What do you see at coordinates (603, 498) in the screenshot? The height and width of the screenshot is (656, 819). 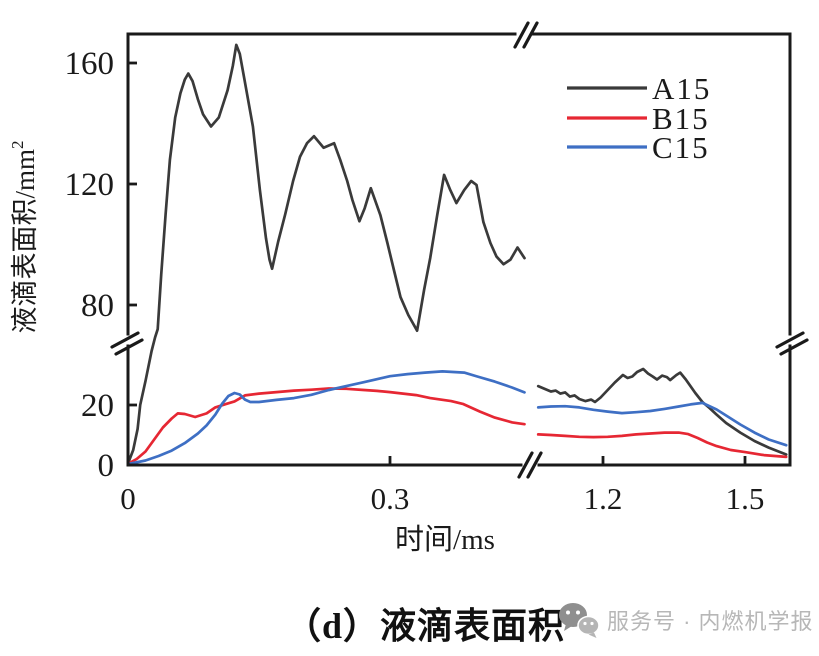 I see `x-tick-label: 1.2` at bounding box center [603, 498].